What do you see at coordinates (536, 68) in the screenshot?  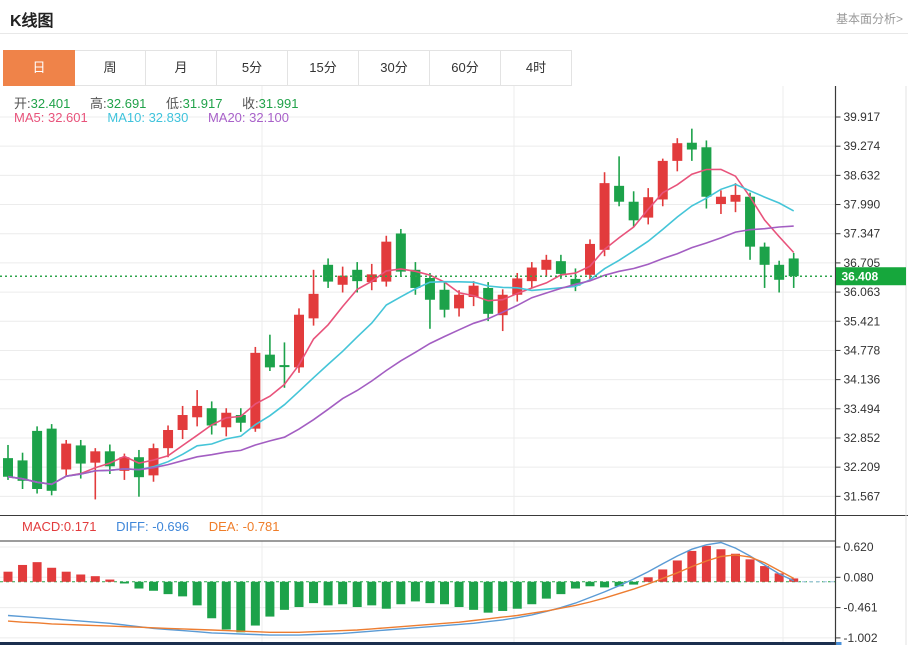 I see `tab-4hour: 4时` at bounding box center [536, 68].